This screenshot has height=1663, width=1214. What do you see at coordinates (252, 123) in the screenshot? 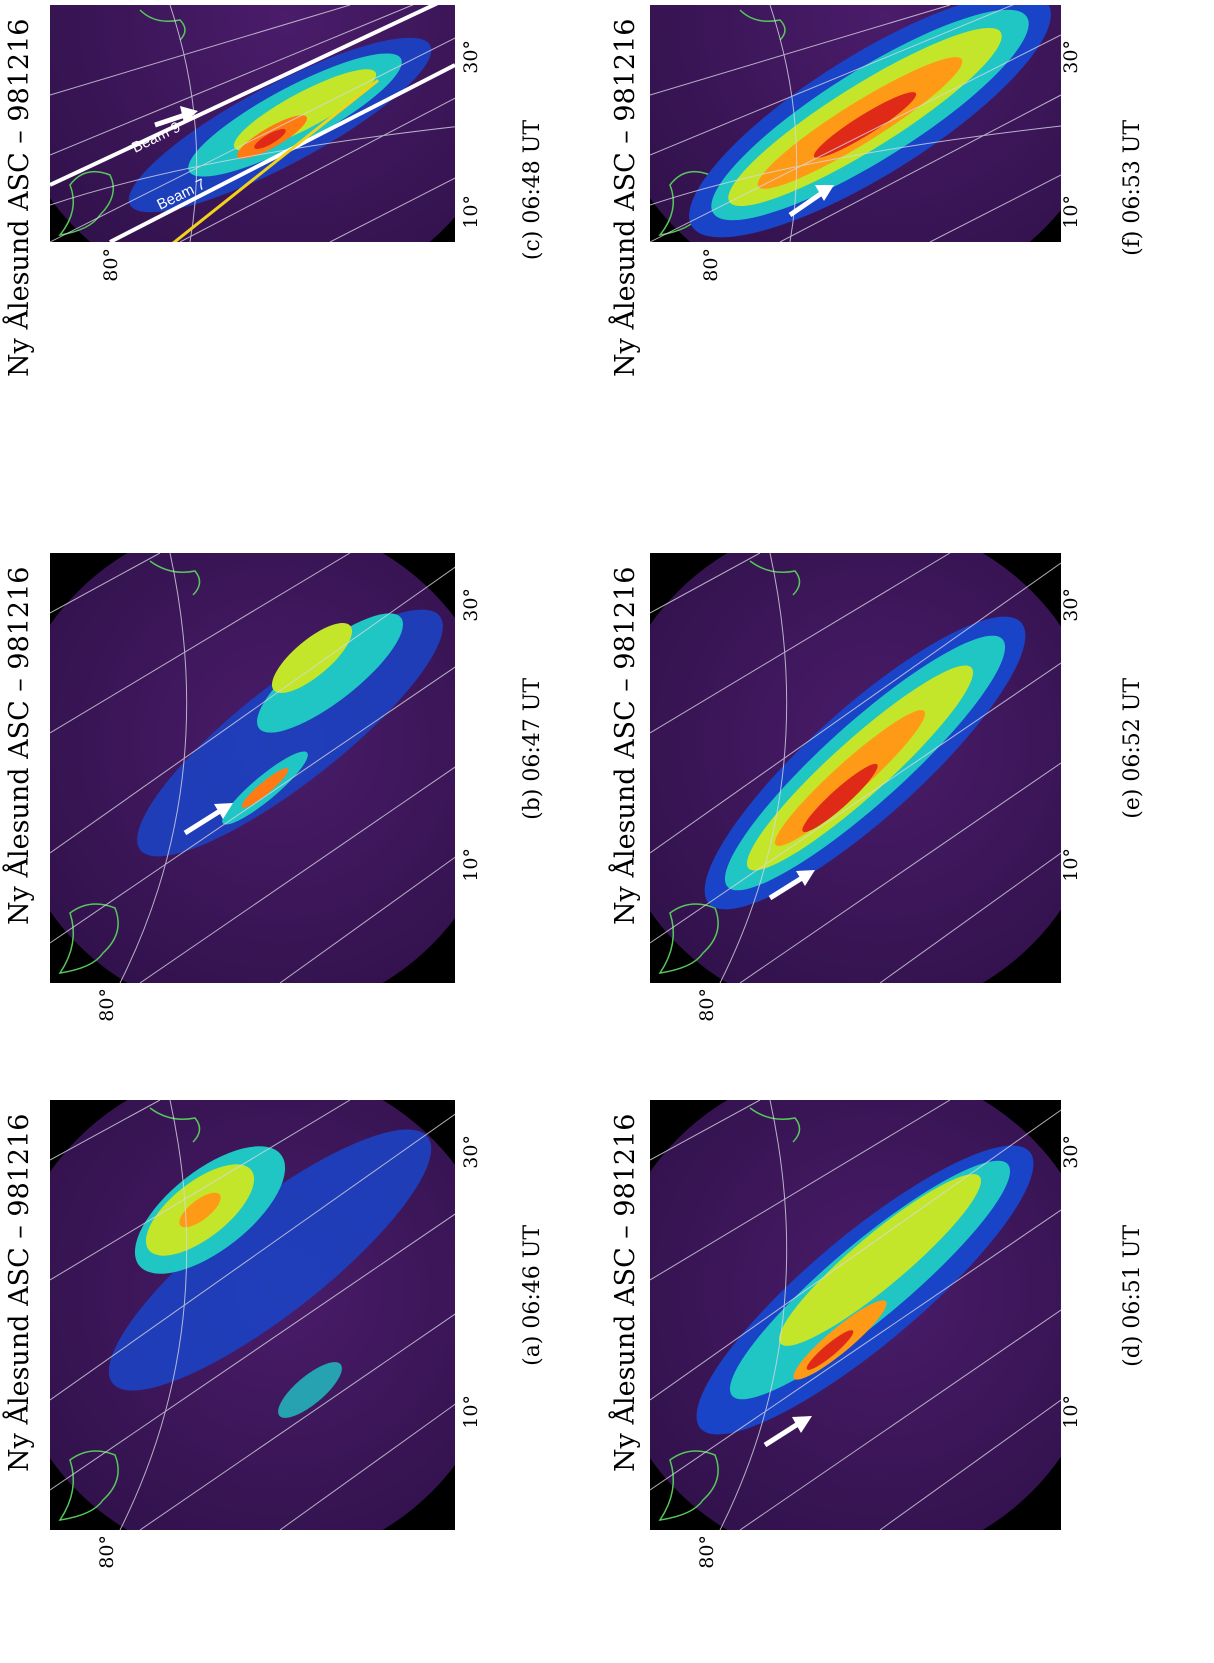
I see `allsky-image: Beam 9 Beam 7` at bounding box center [252, 123].